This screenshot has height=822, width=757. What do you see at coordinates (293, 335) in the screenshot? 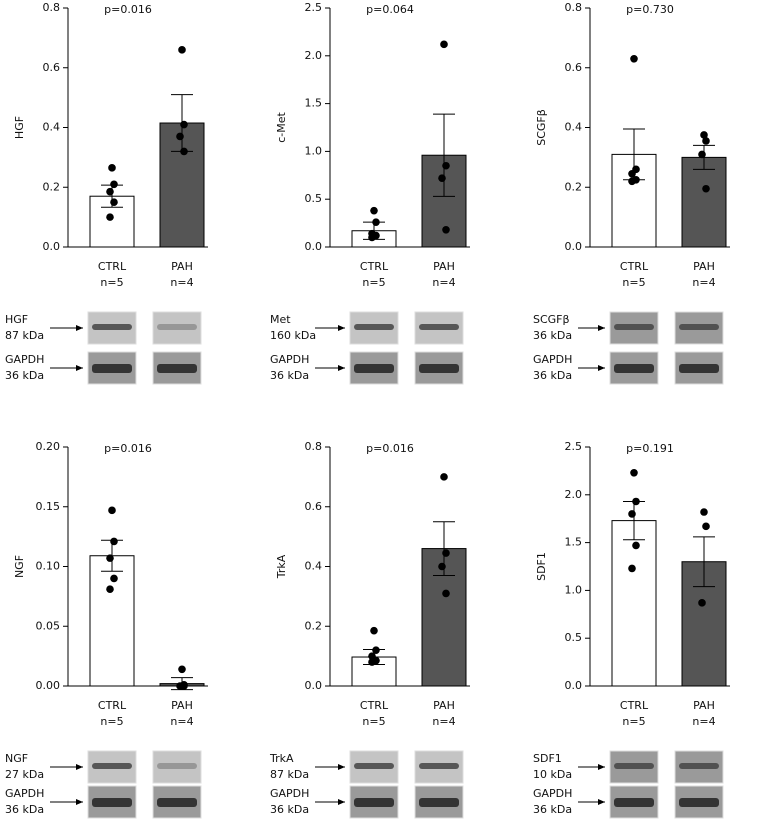
I see `blot-size: 160 kDa` at bounding box center [293, 335].